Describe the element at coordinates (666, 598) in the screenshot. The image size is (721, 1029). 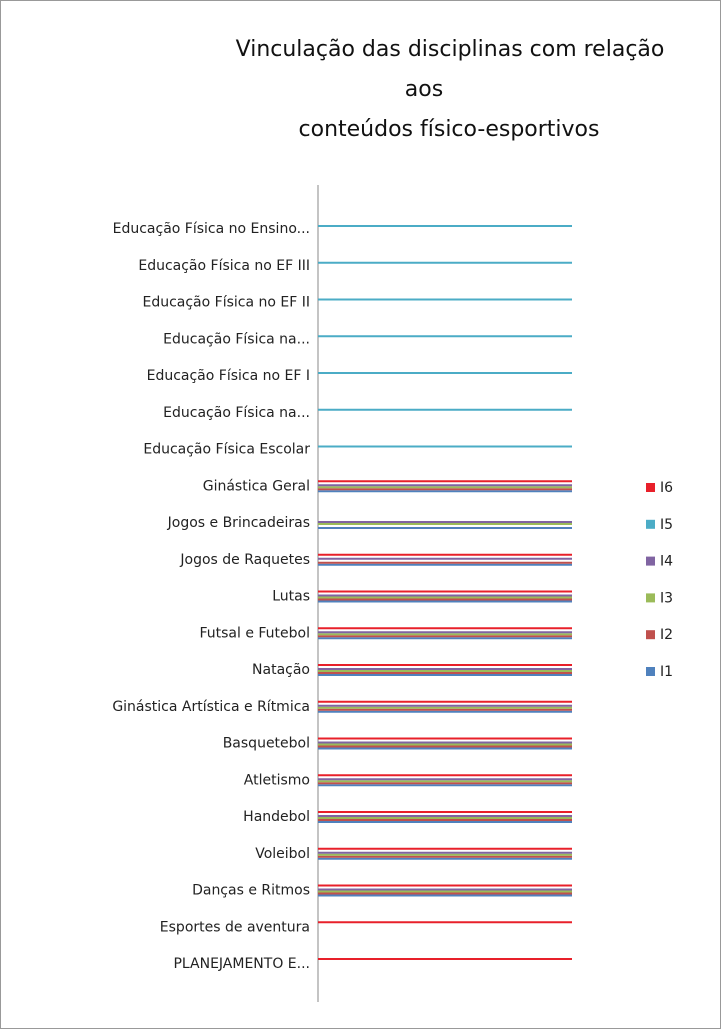
I see `legend-label: I3` at that location.